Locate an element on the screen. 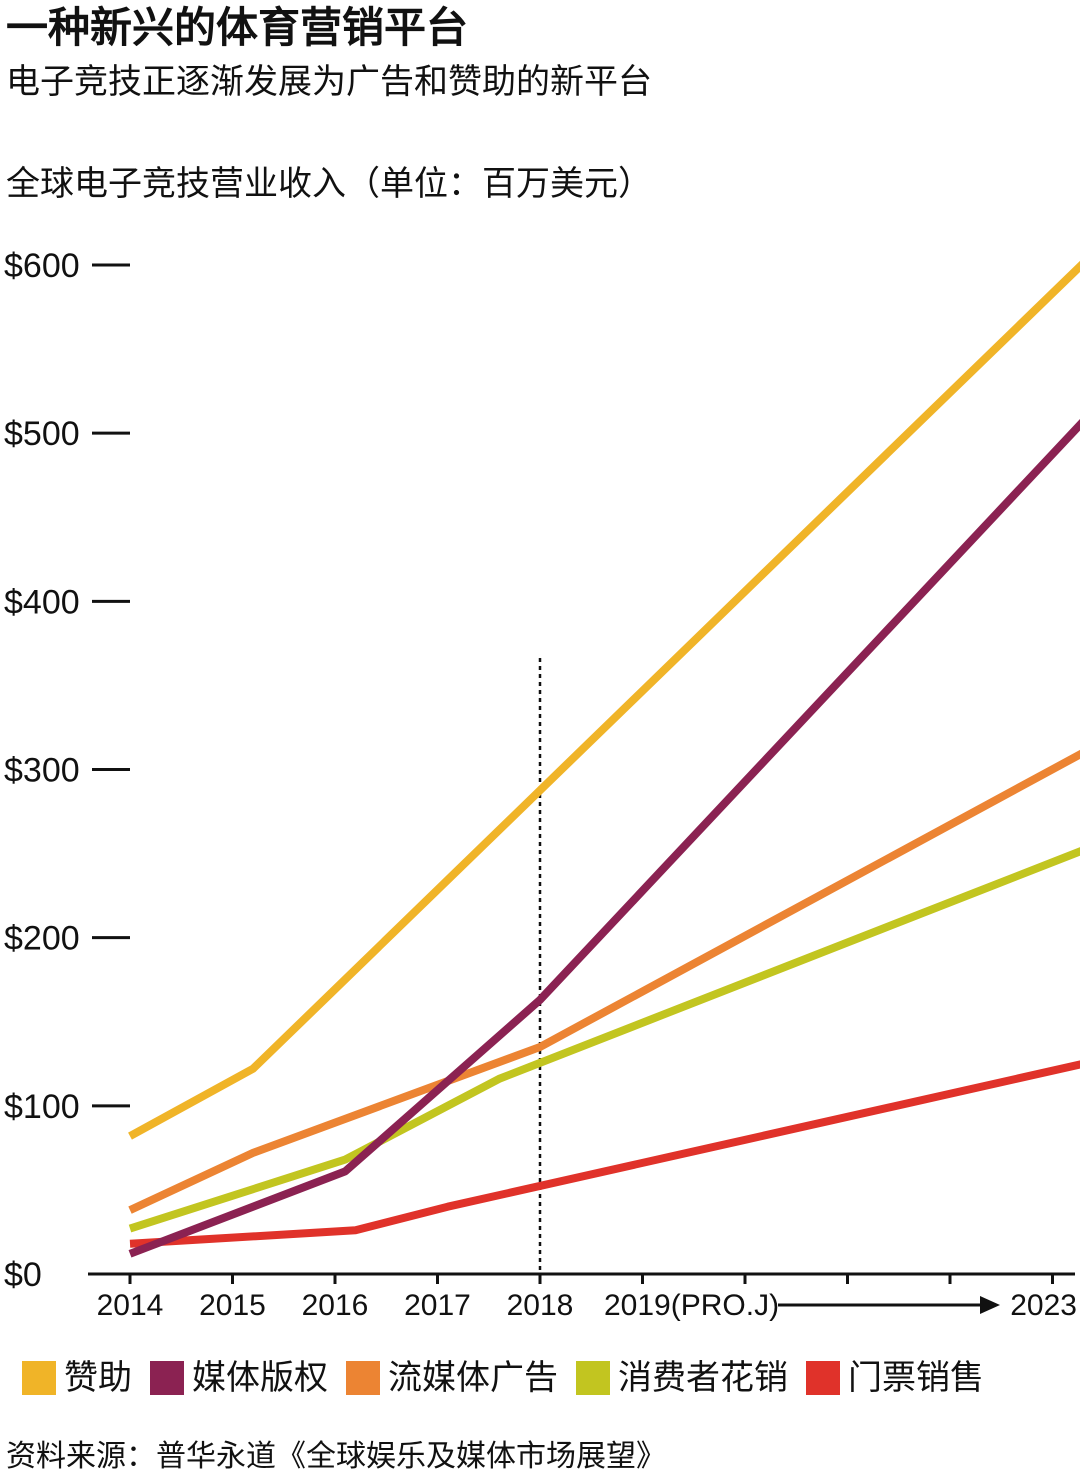  y-tick-label: $400 is located at coordinates (42, 602).